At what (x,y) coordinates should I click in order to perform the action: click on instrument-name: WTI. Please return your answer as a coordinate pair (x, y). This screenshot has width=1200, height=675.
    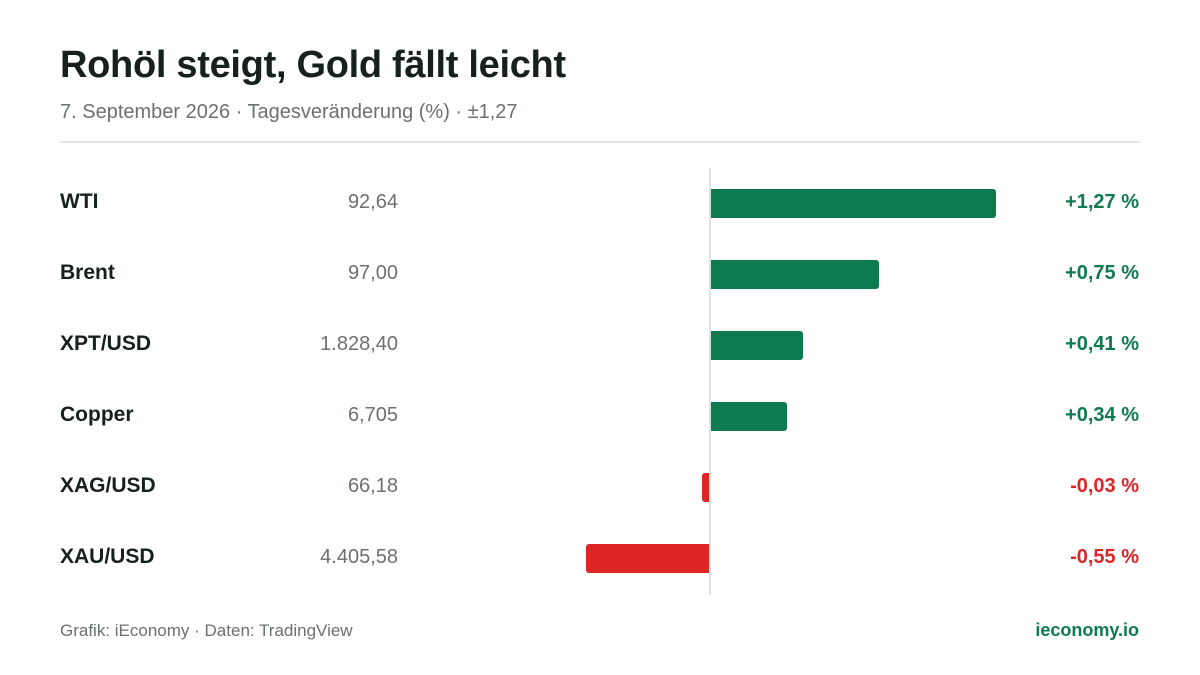
    Looking at the image, I should click on (79, 201).